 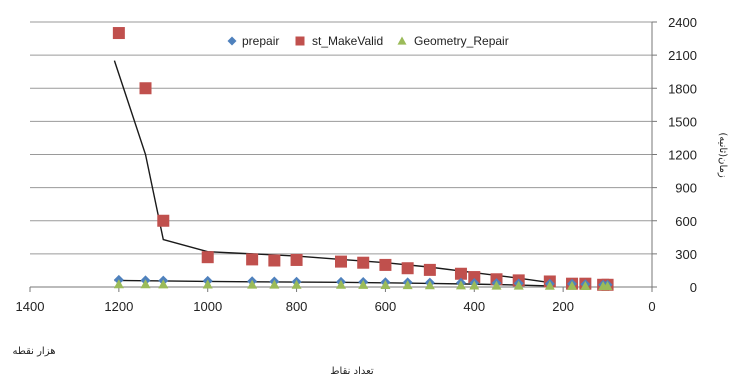 I want to click on legend-label-Geometry_Repair: Geometry_Repair, so click(x=461, y=41).